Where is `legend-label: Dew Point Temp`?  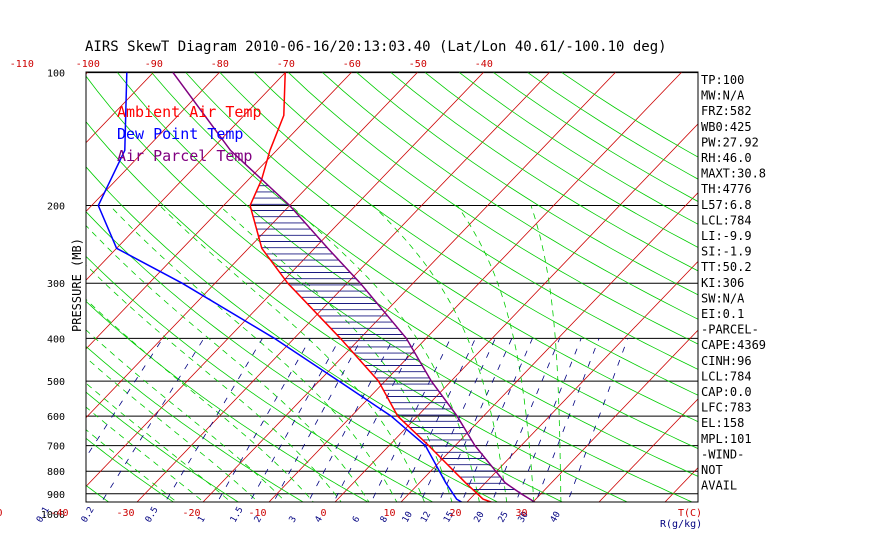
legend-label: Dew Point Temp is located at coordinates (180, 134).